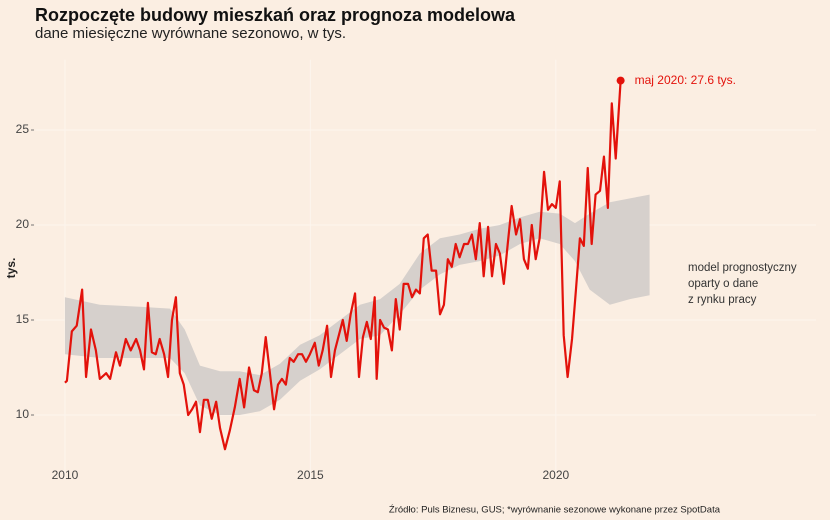 Image resolution: width=830 pixels, height=520 pixels. What do you see at coordinates (23, 224) in the screenshot?
I see `y-tick-label: 20` at bounding box center [23, 224].